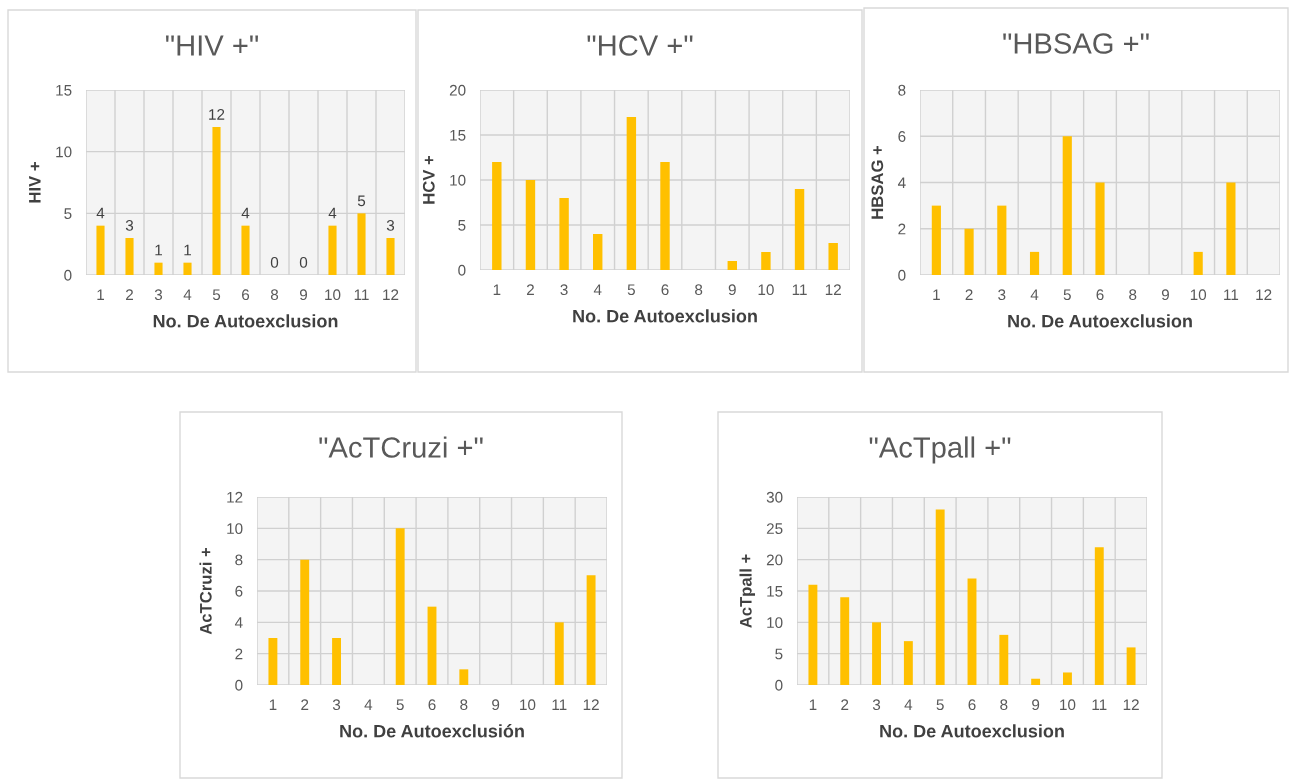 The width and height of the screenshot is (1290, 780). Describe the element at coordinates (35, 182) in the screenshot. I see `y-axis-title: HIV +` at that location.